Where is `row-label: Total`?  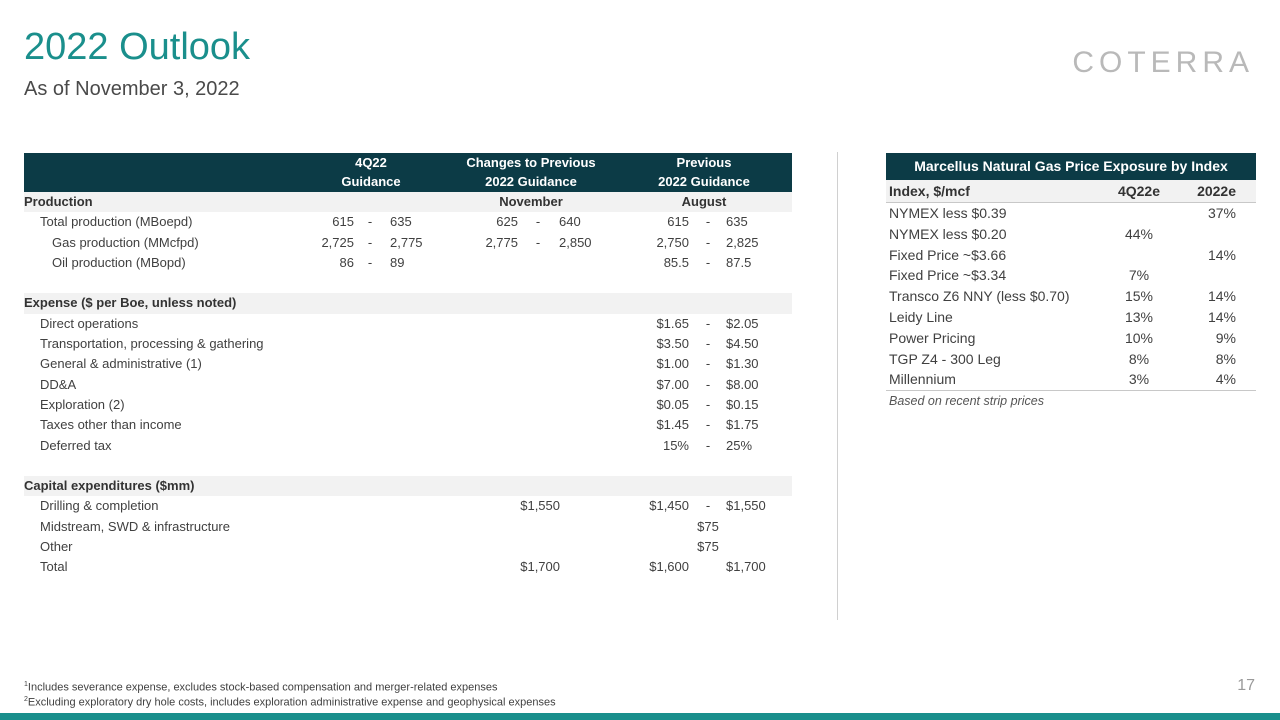 row-label: Total is located at coordinates (54, 567).